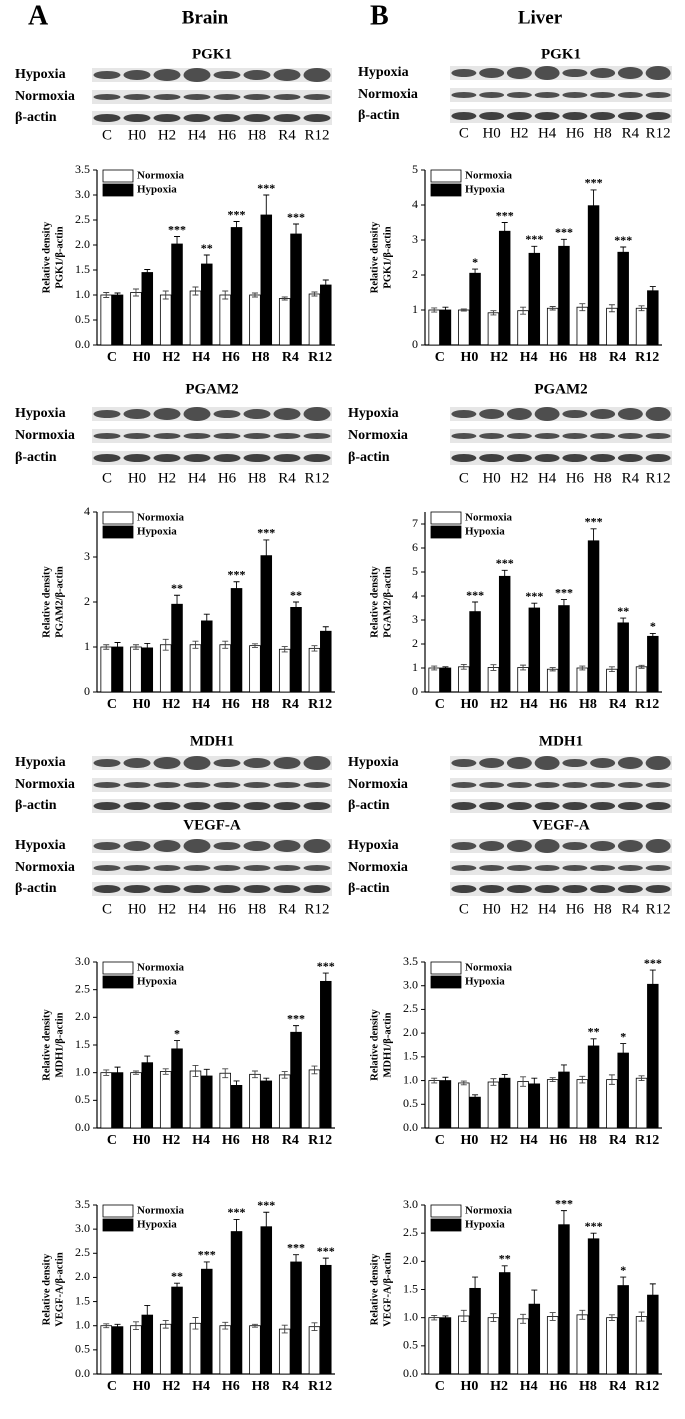  Describe the element at coordinates (82, 169) in the screenshot. I see `y-tick-label: 3.5` at that location.